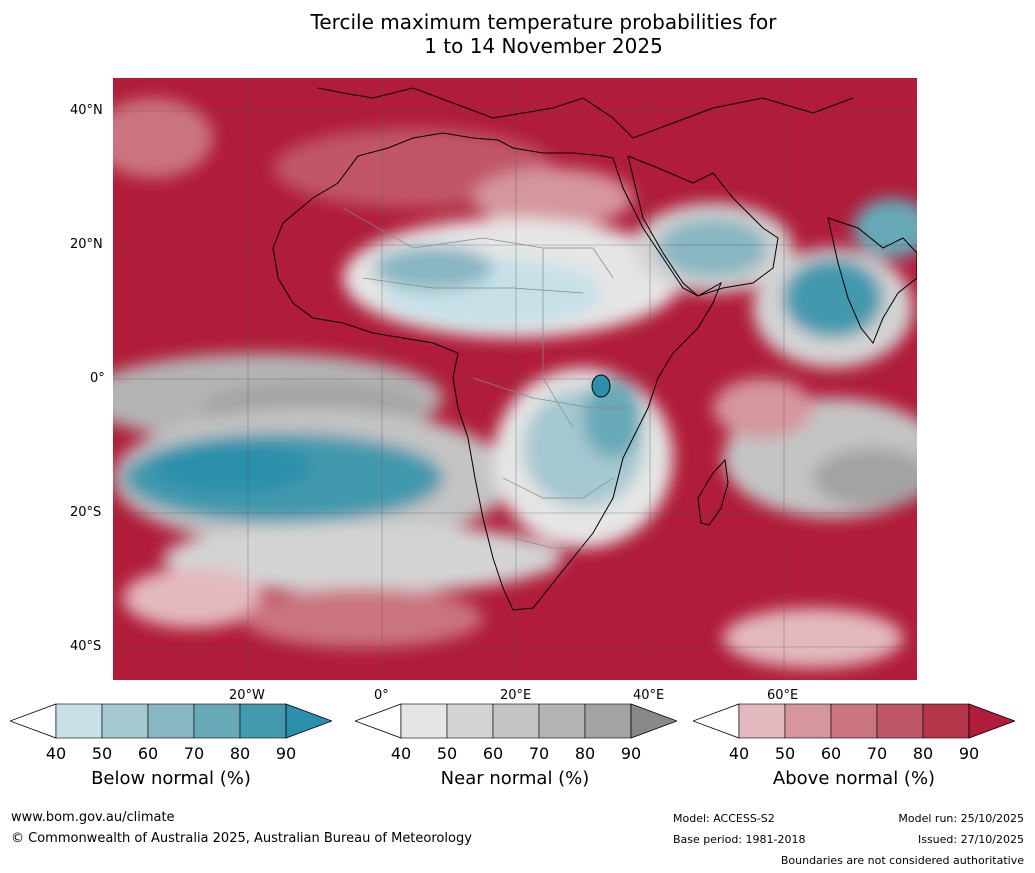 The width and height of the screenshot is (1035, 873). Describe the element at coordinates (93, 817) in the screenshot. I see `footer-website: www.bom.gov.au/climate` at that location.